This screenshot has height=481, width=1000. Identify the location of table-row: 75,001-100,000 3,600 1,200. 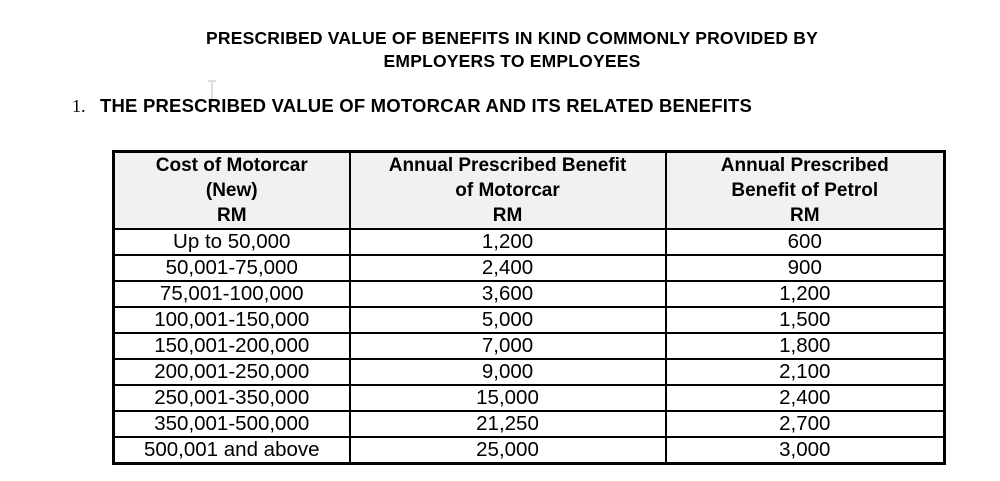
(529, 294).